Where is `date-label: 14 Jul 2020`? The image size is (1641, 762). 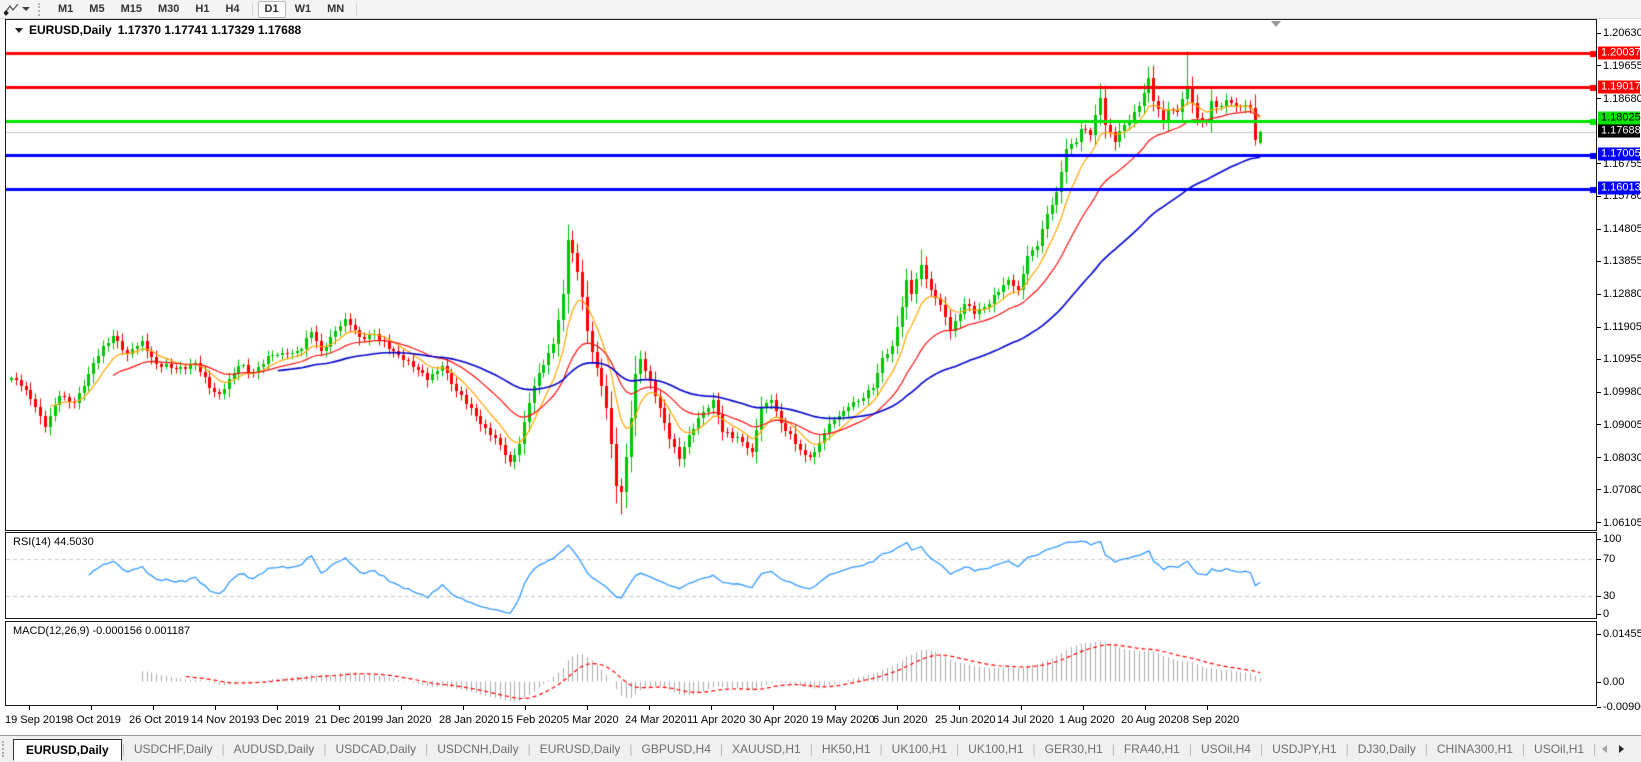 date-label: 14 Jul 2020 is located at coordinates (1025, 720).